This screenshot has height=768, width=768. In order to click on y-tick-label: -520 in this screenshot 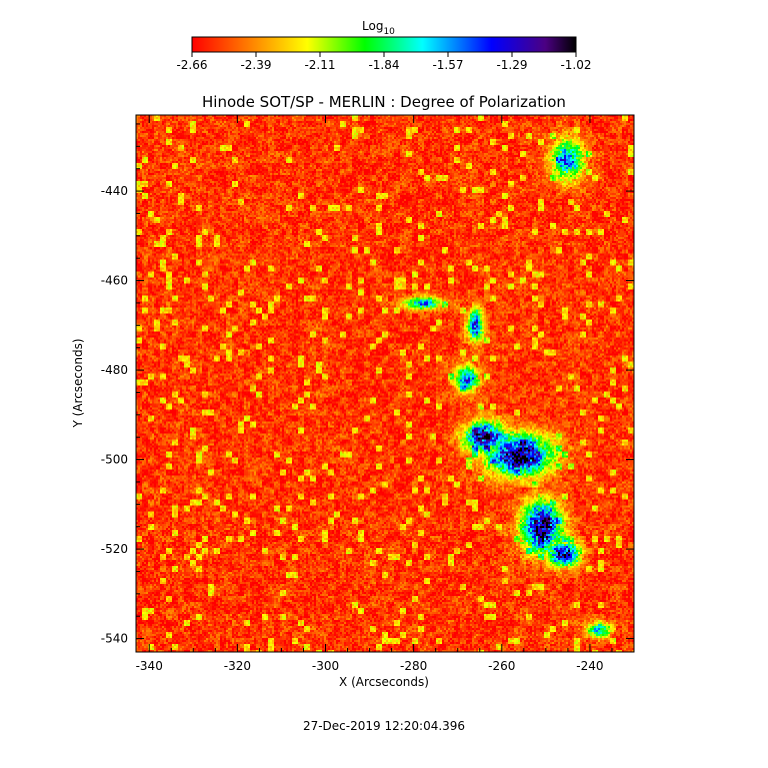, I will do `click(114, 549)`.